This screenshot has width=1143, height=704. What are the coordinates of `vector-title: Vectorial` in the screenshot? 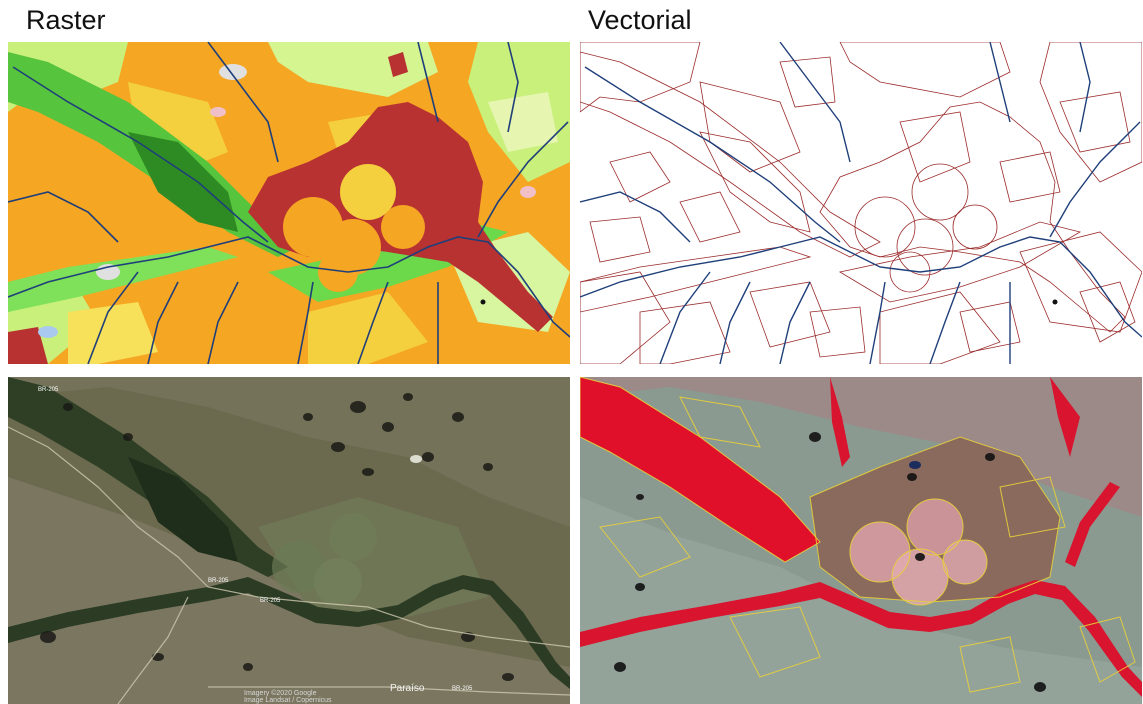 It's located at (640, 20).